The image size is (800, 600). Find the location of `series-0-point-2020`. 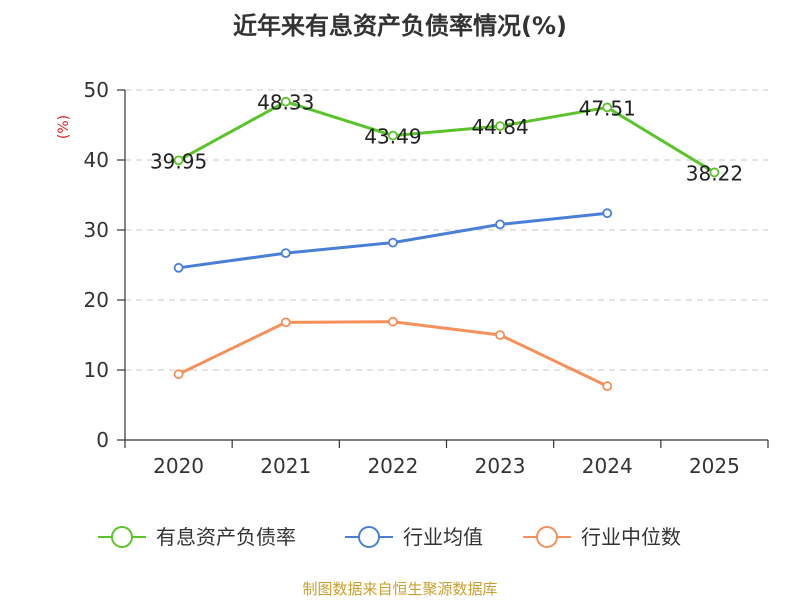

series-0-point-2020 is located at coordinates (178, 160).